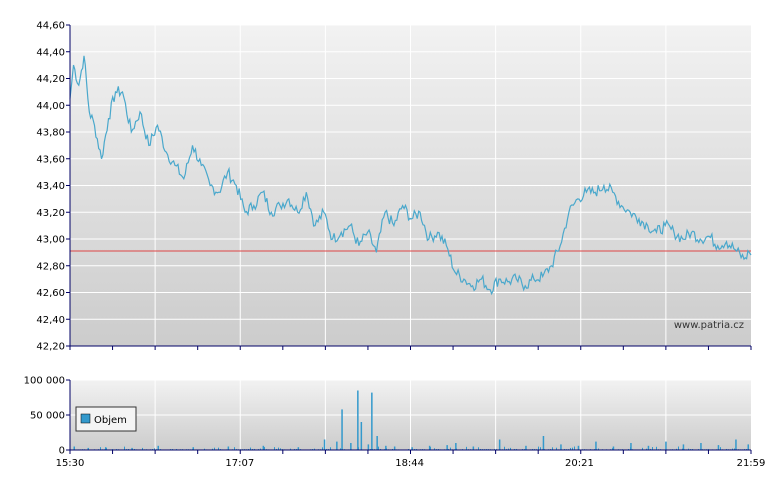  Describe the element at coordinates (50, 293) in the screenshot. I see `price-y-tick-label: 42,60` at that location.